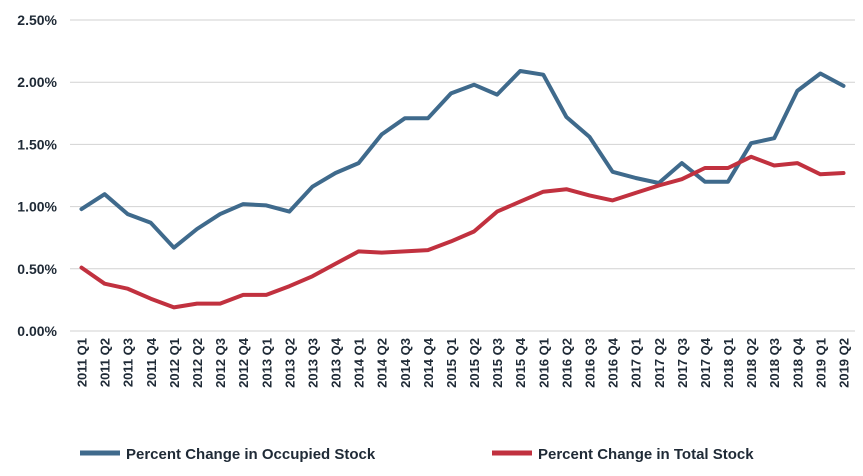 This screenshot has width=863, height=476. Describe the element at coordinates (451, 363) in the screenshot. I see `x-tick-label: 2015 Q1` at that location.